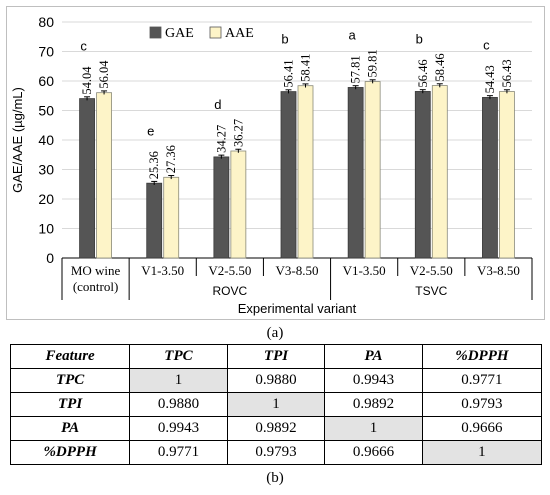 This screenshot has width=550, height=495. I want to click on data-label: 34.27, so click(221, 139).